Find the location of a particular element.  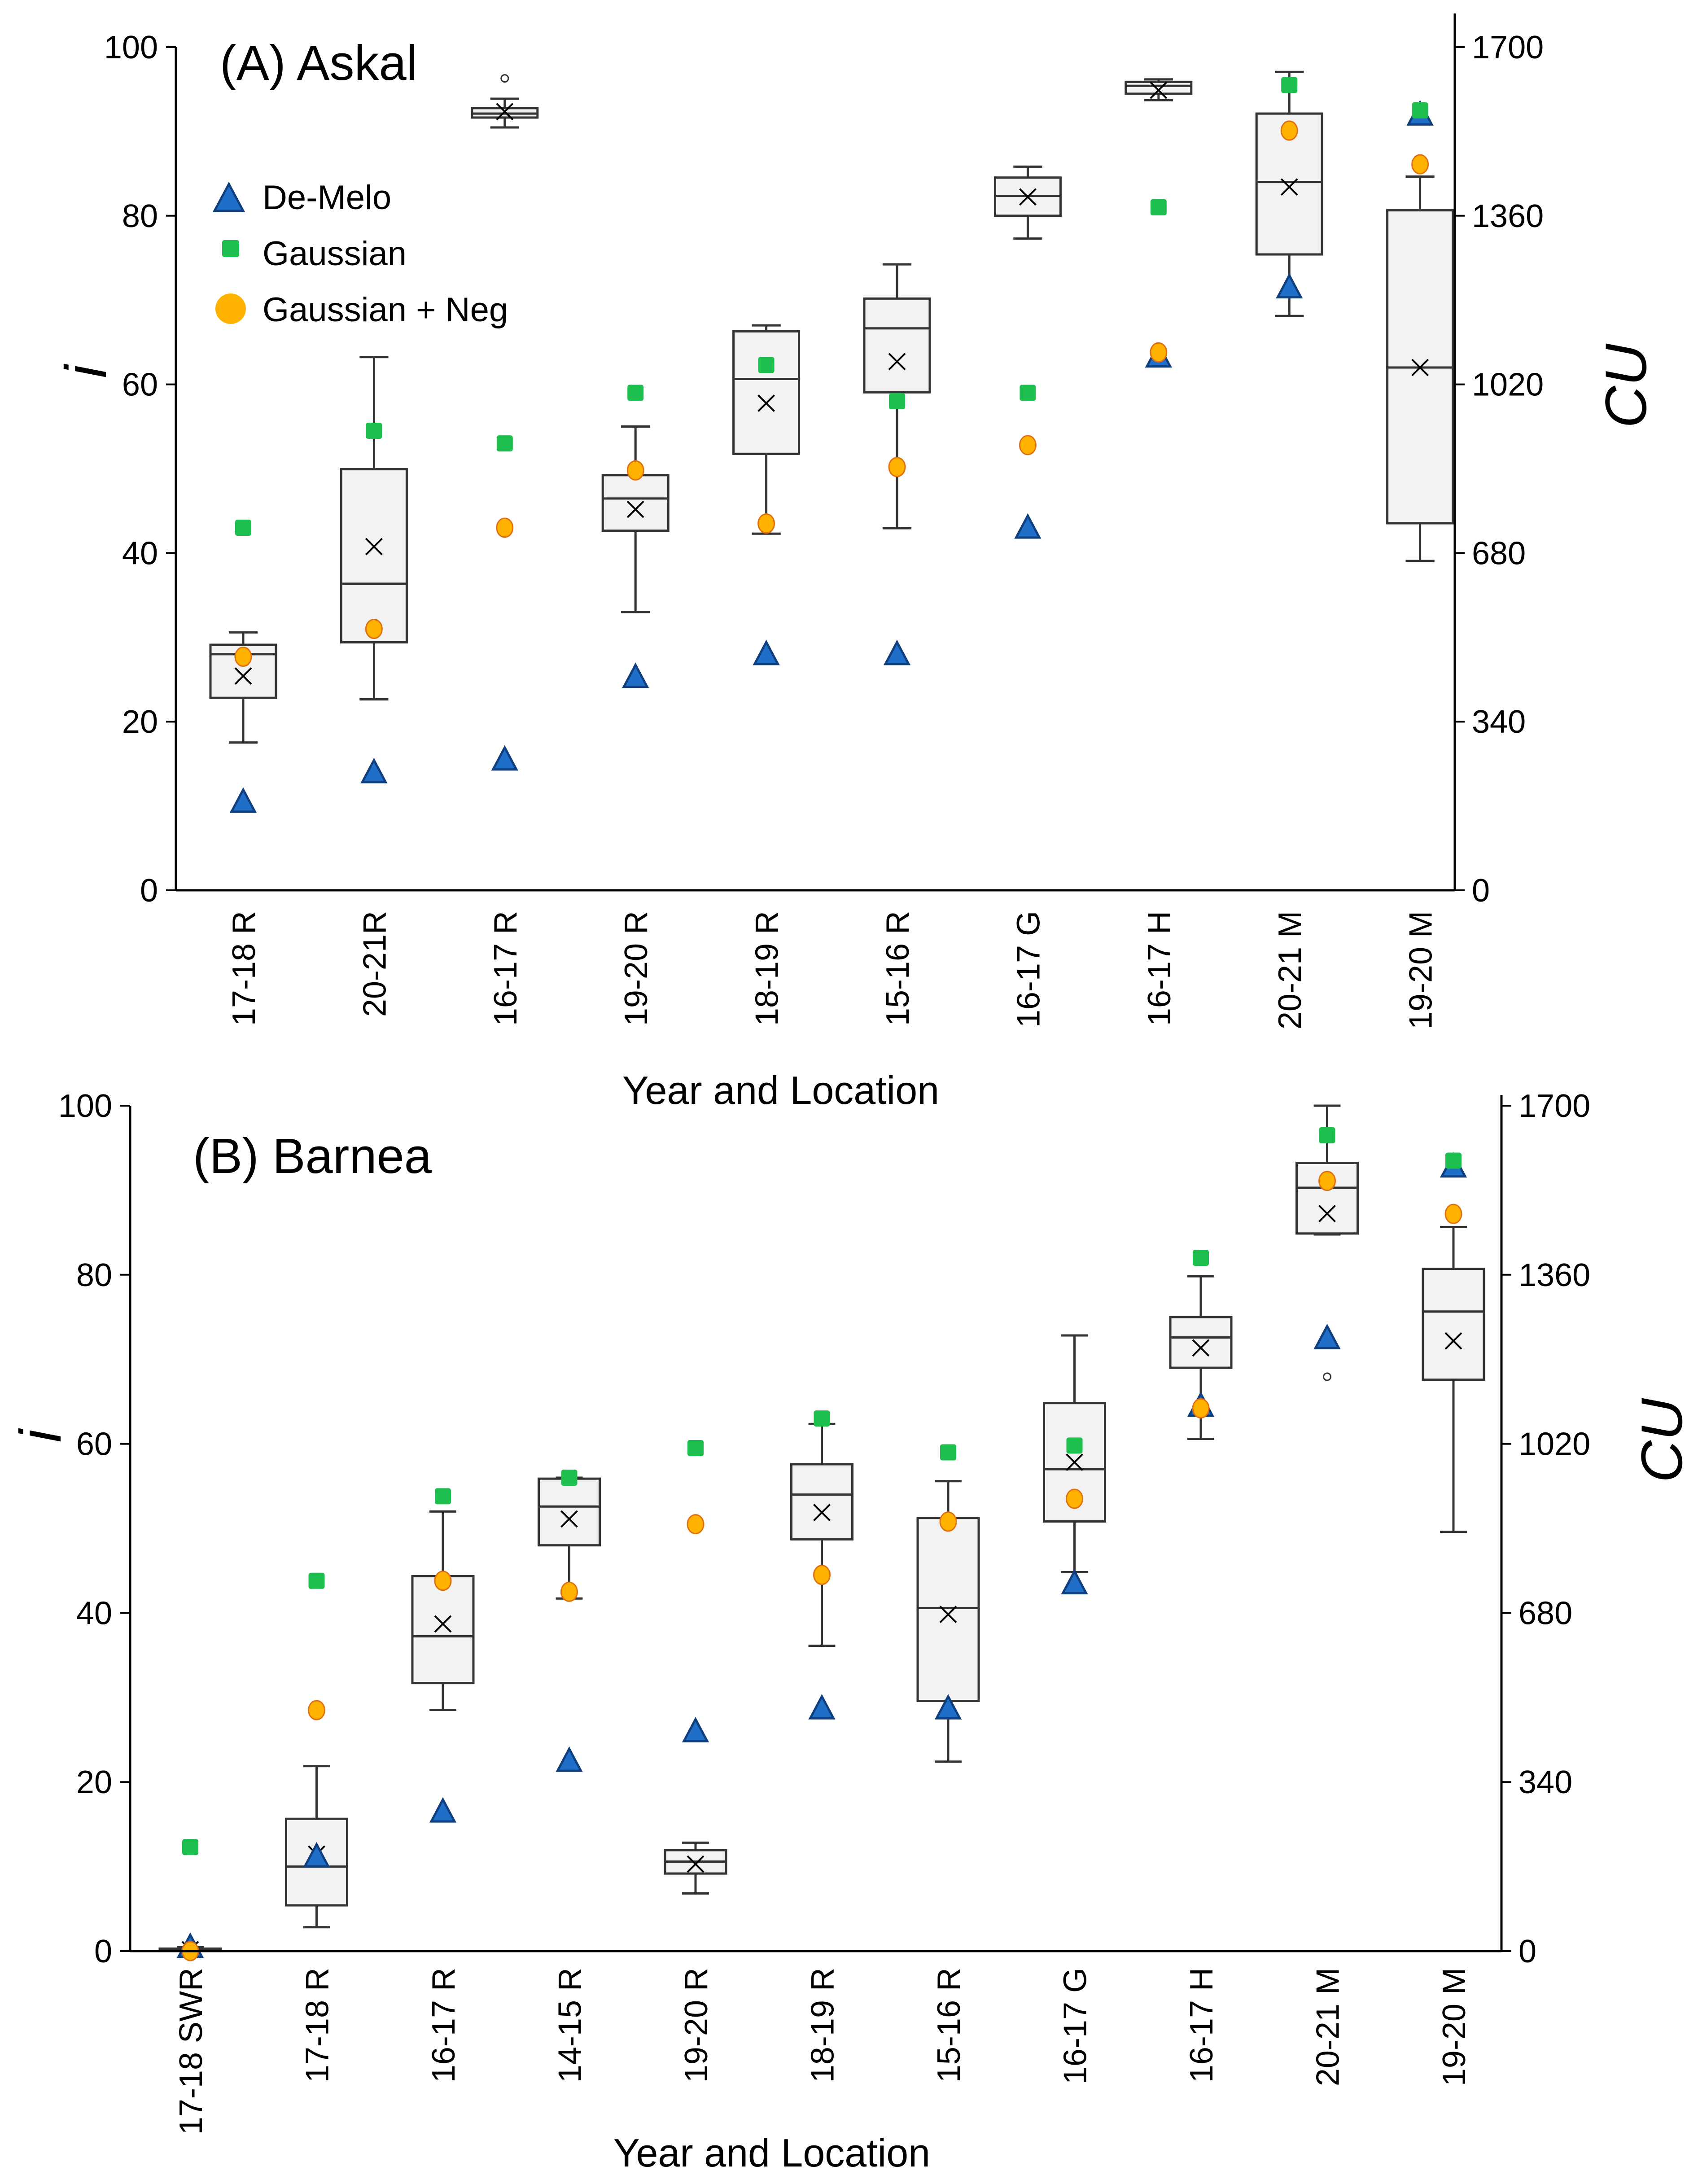

square-marker-icon is located at coordinates (230, 249).